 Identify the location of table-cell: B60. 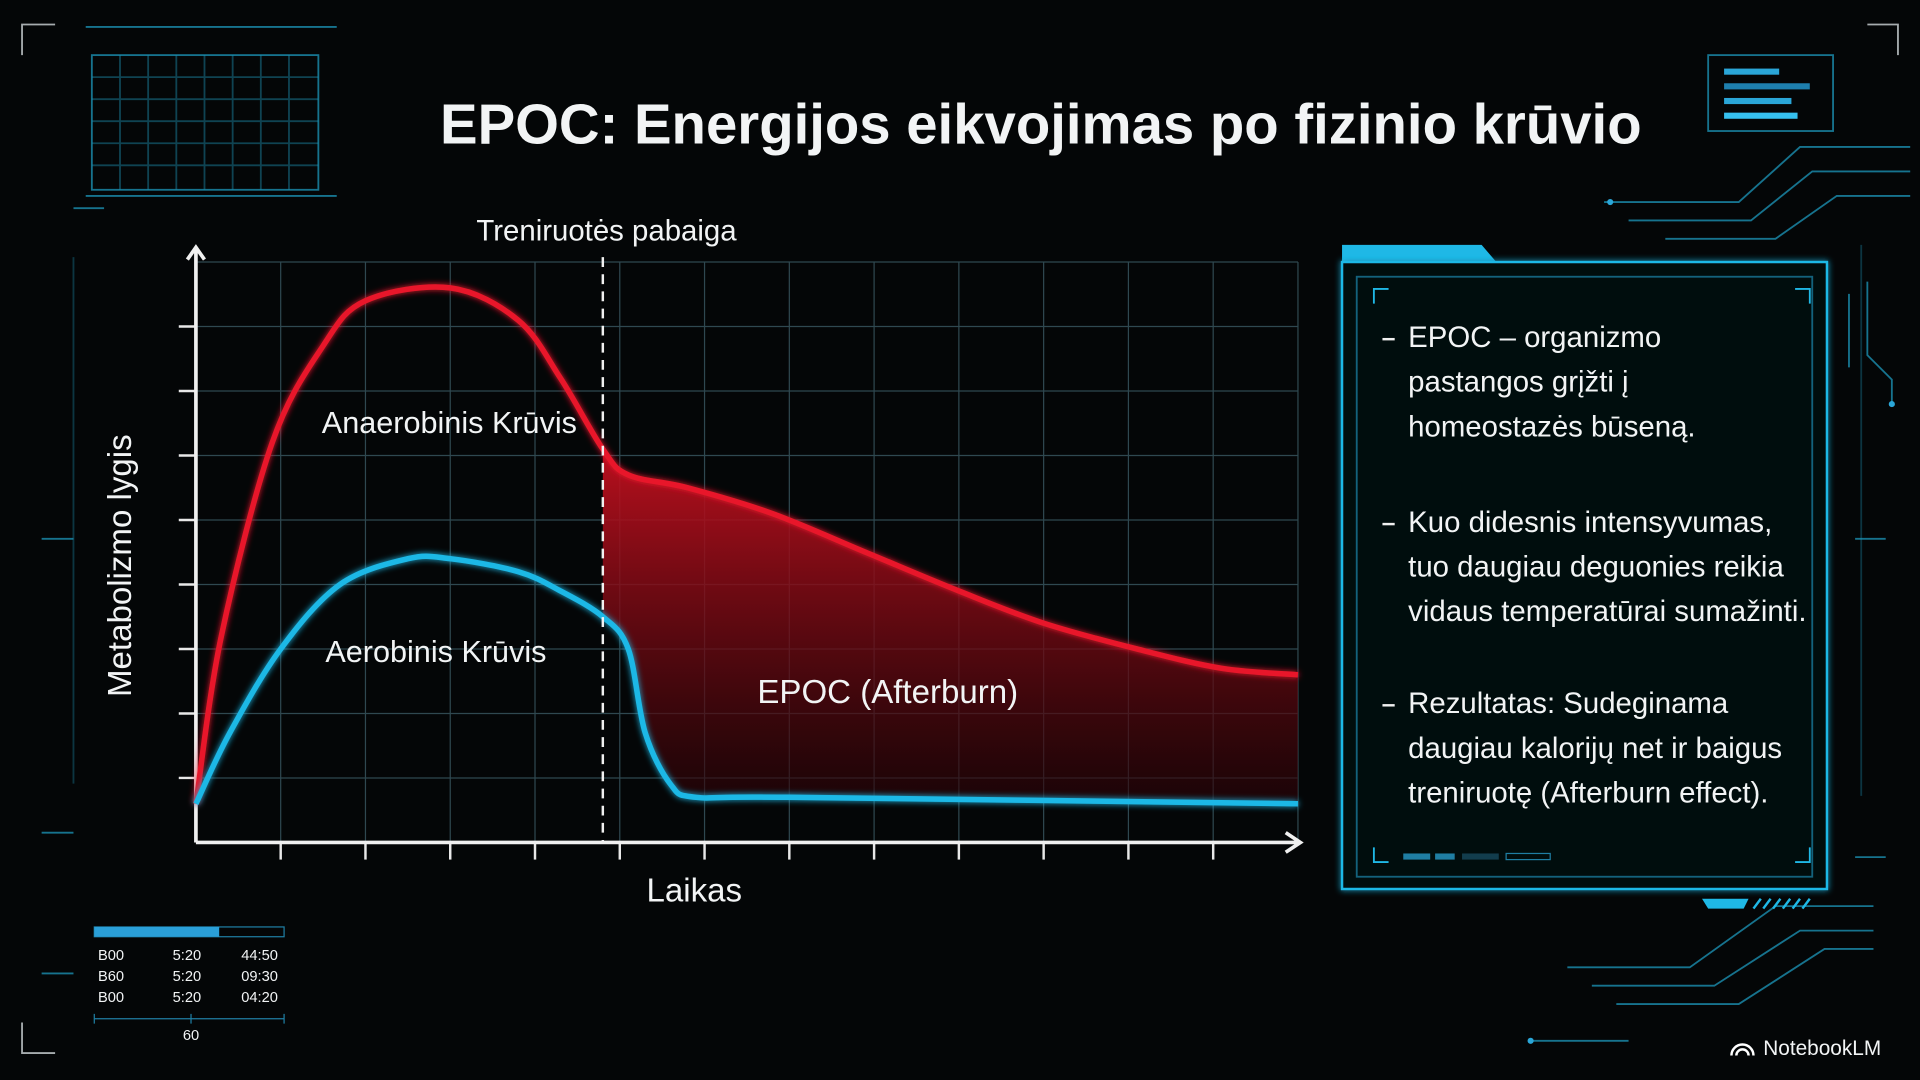
(111, 977).